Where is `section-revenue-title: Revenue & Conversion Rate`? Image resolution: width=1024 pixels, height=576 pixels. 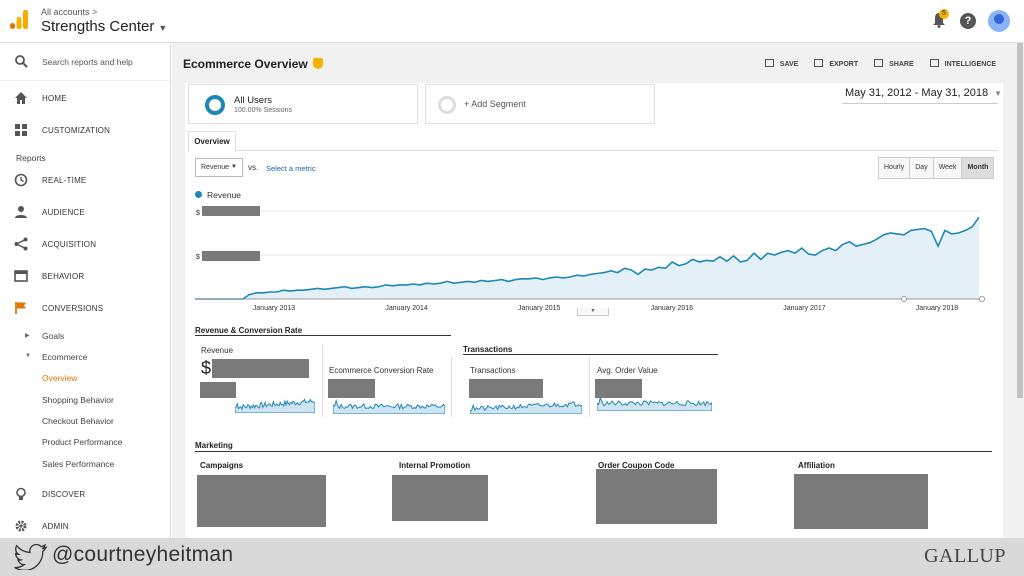
section-revenue-title: Revenue & Conversion Rate is located at coordinates (249, 330).